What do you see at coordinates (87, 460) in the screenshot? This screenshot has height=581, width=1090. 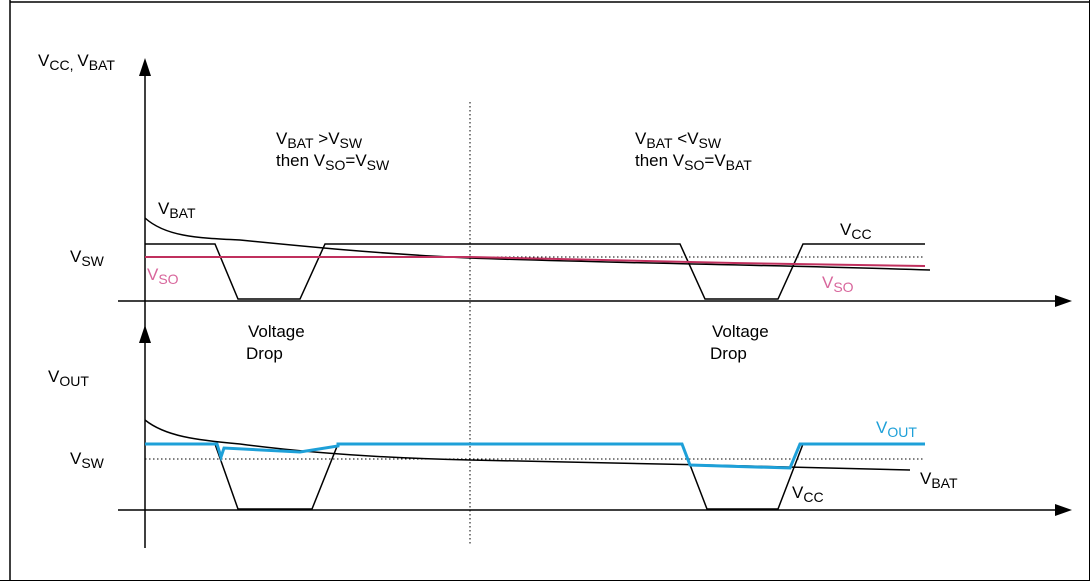 I see `vsw-label-bottom: VSW` at bounding box center [87, 460].